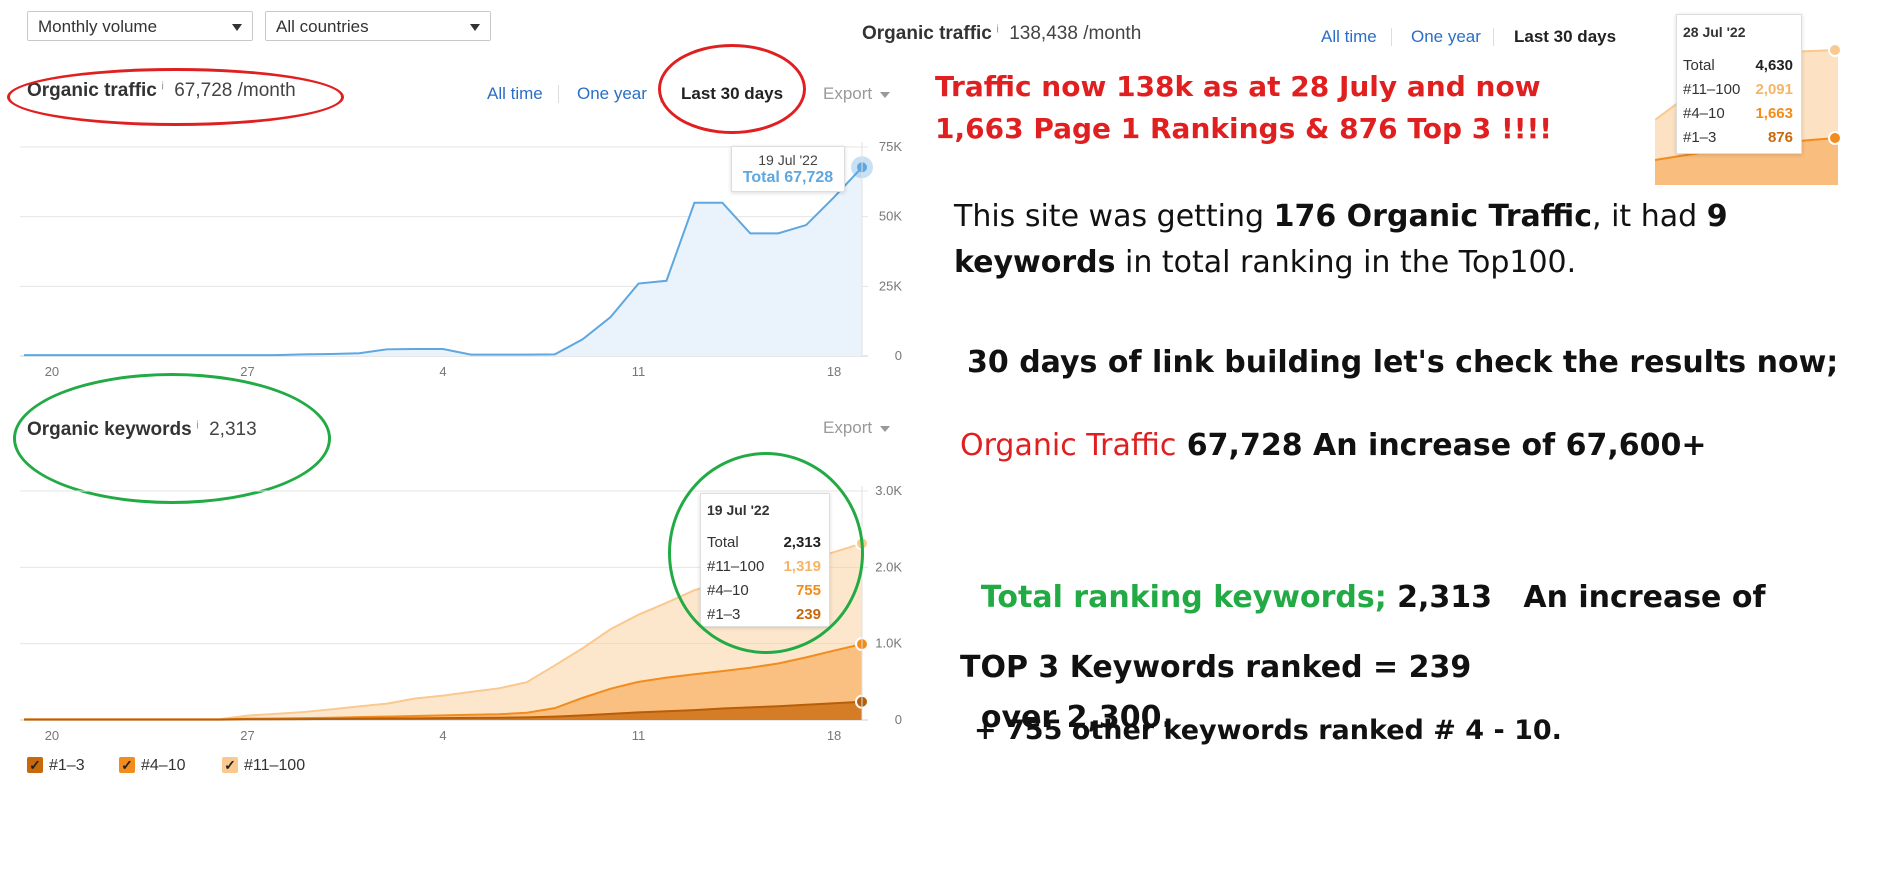 This screenshot has width=1890, height=887. What do you see at coordinates (163, 765) in the screenshot?
I see `legend-label: #4–10` at bounding box center [163, 765].